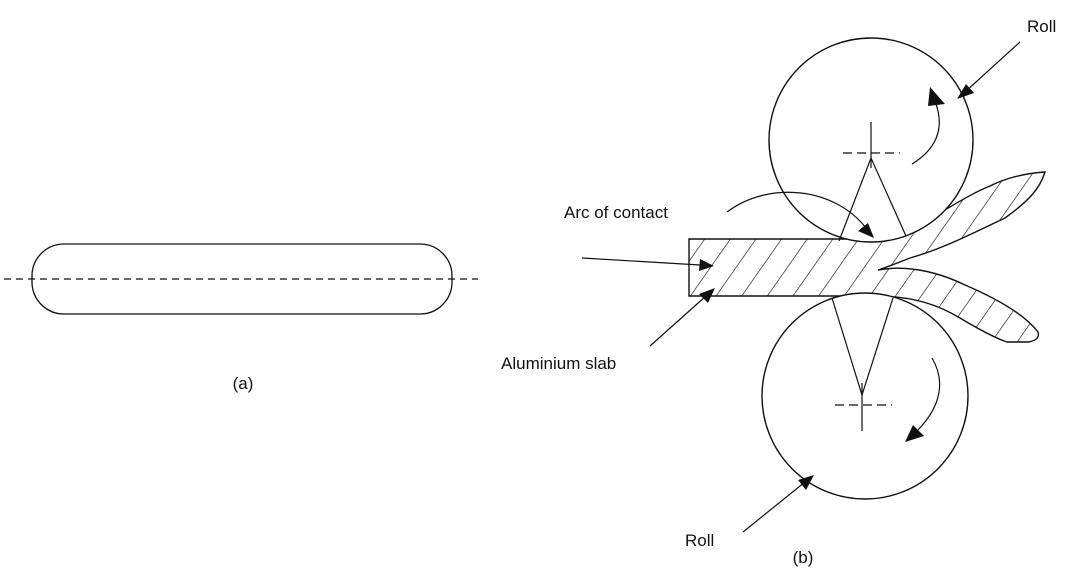 Image resolution: width=1083 pixels, height=570 pixels. I want to click on bottom-contact-angle, so click(862, 347).